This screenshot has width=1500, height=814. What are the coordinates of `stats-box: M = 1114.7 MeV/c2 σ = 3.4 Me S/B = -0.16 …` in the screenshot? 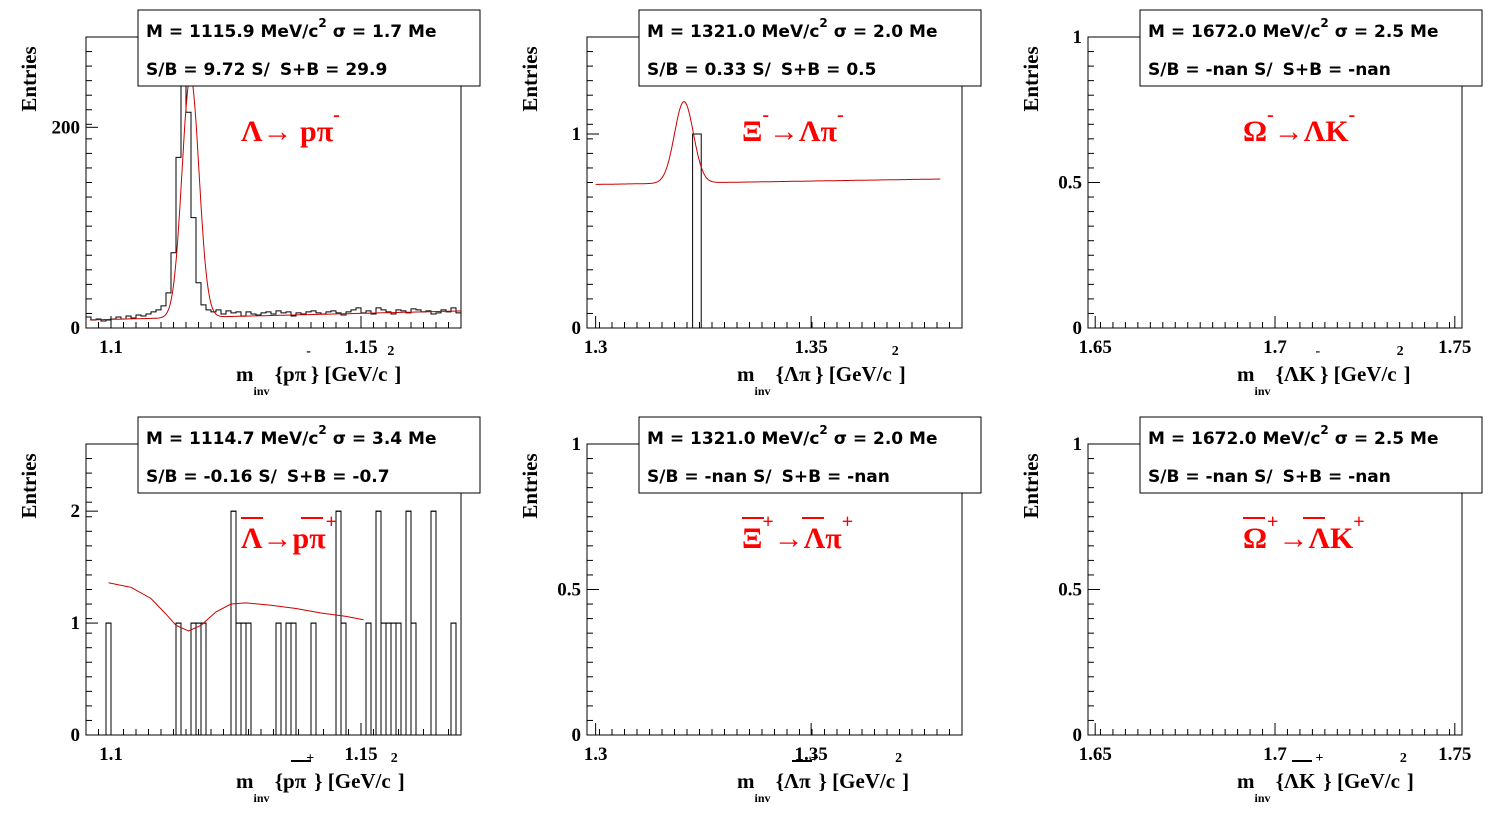 It's located at (309, 455).